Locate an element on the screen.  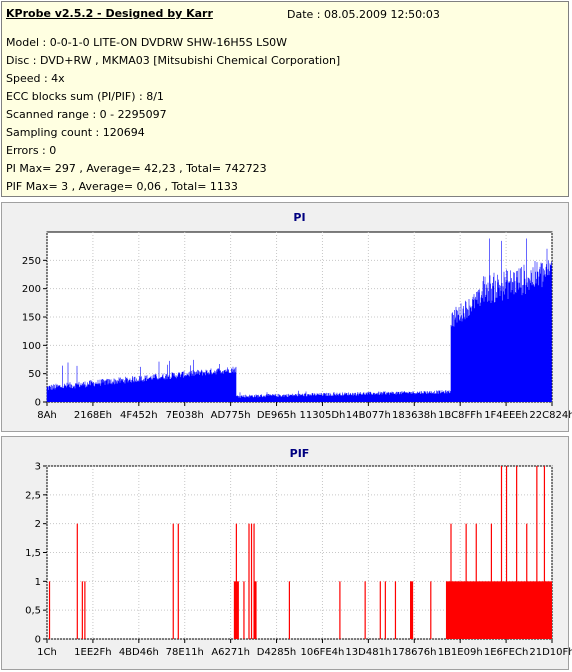
x-tick-label: 1EE2Fh is located at coordinates (92, 652).